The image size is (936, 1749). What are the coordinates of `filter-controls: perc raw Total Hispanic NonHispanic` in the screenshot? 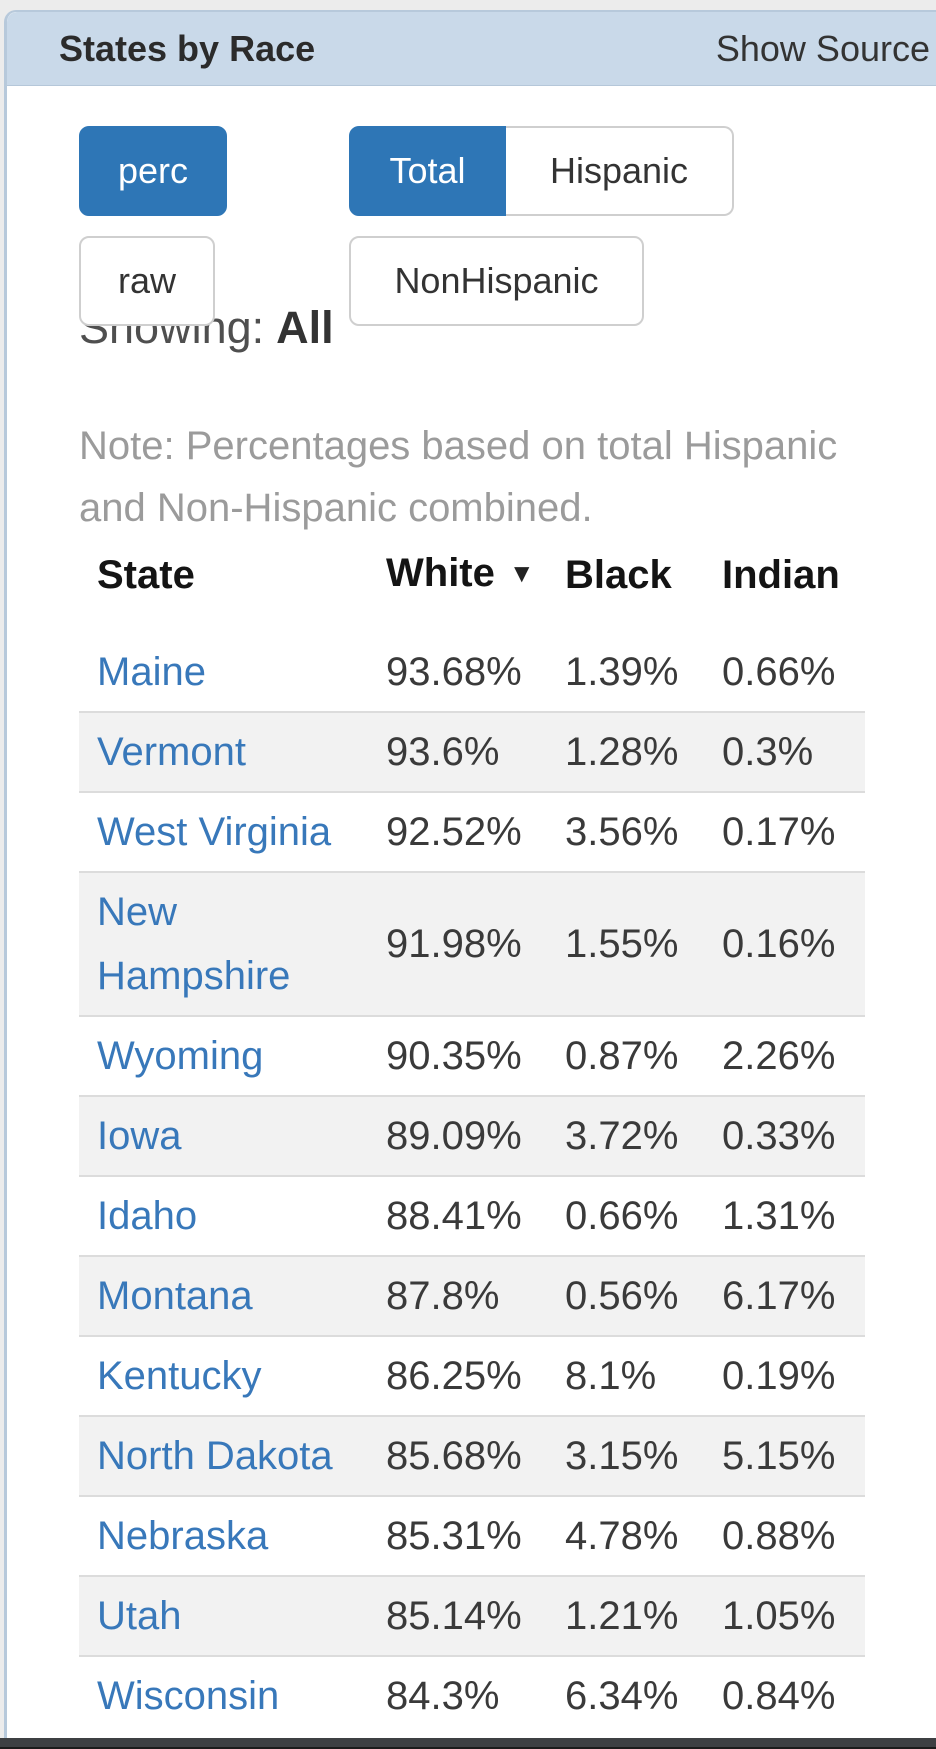 It's located at (406, 226).